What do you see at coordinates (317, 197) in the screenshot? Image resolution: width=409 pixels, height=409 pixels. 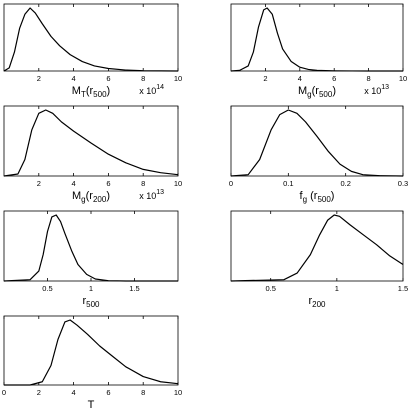 I see `x-axis-label: fg (r500)` at bounding box center [317, 197].